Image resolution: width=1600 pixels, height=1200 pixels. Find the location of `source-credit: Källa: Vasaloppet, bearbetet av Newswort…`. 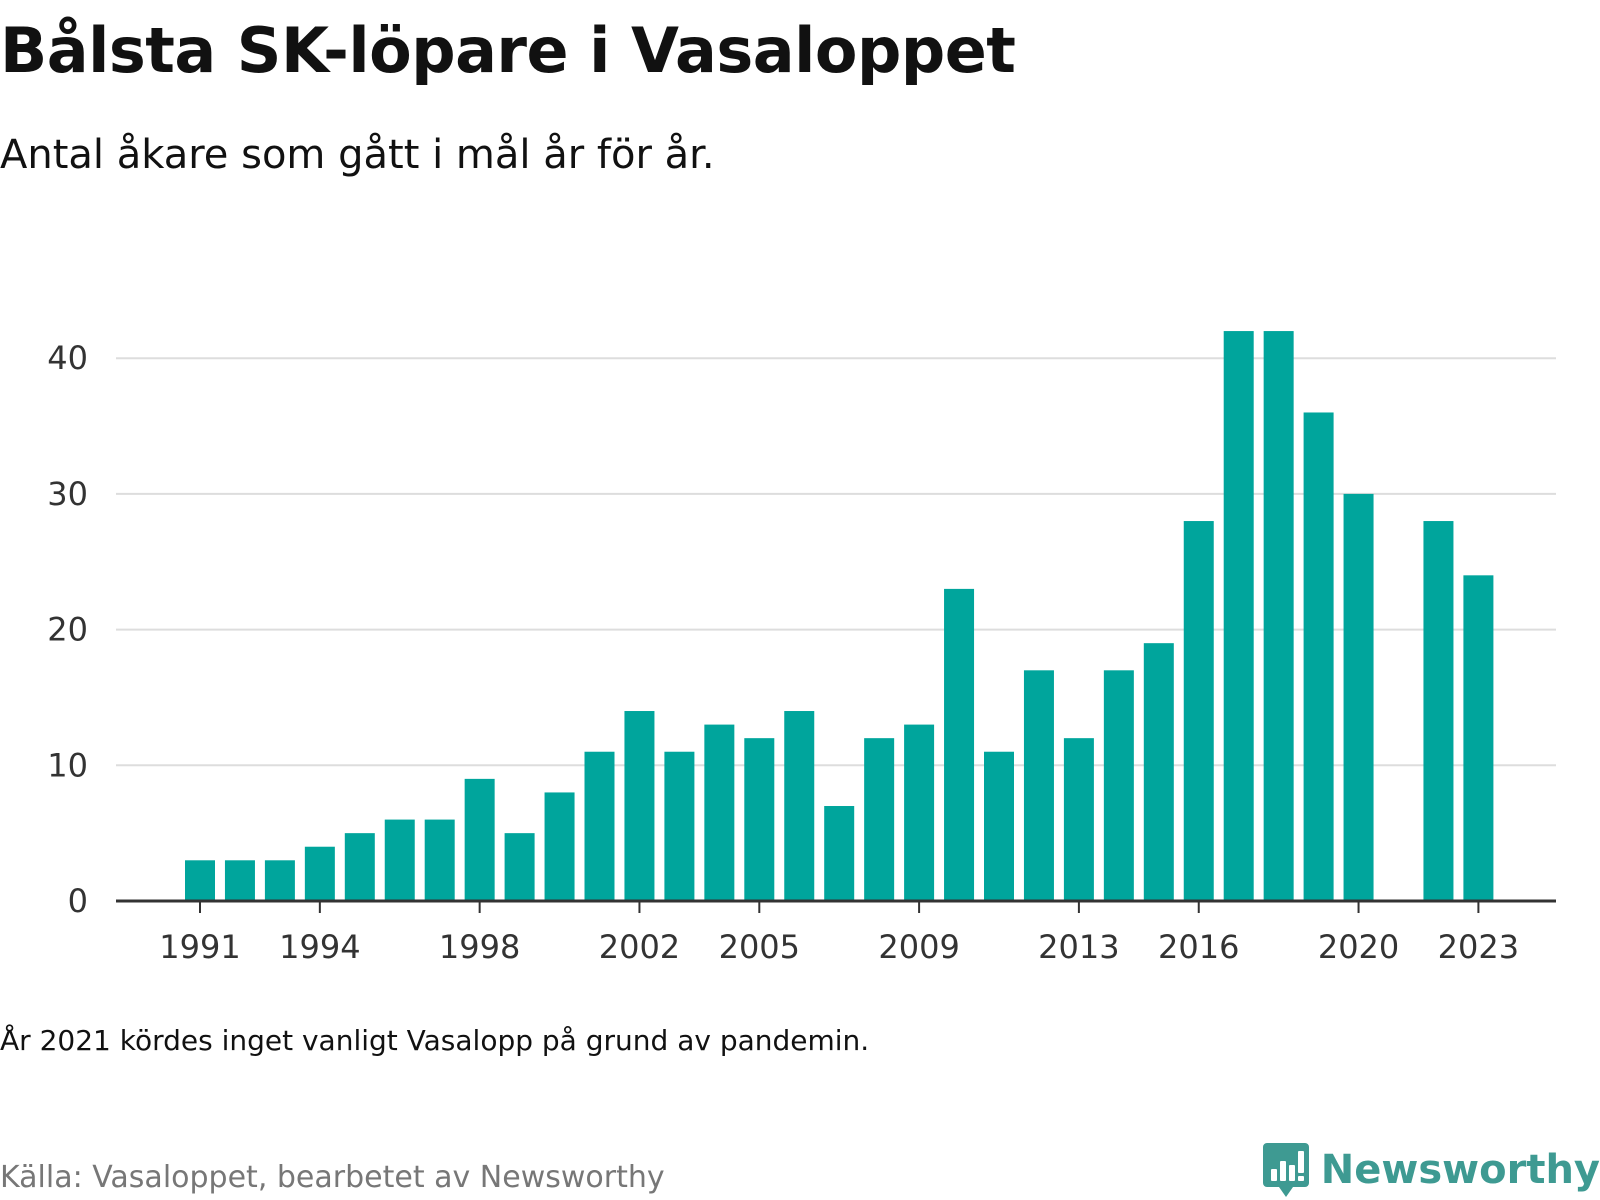

source-credit: Källa: Vasaloppet, bearbetet av Newswort… is located at coordinates (332, 1177).